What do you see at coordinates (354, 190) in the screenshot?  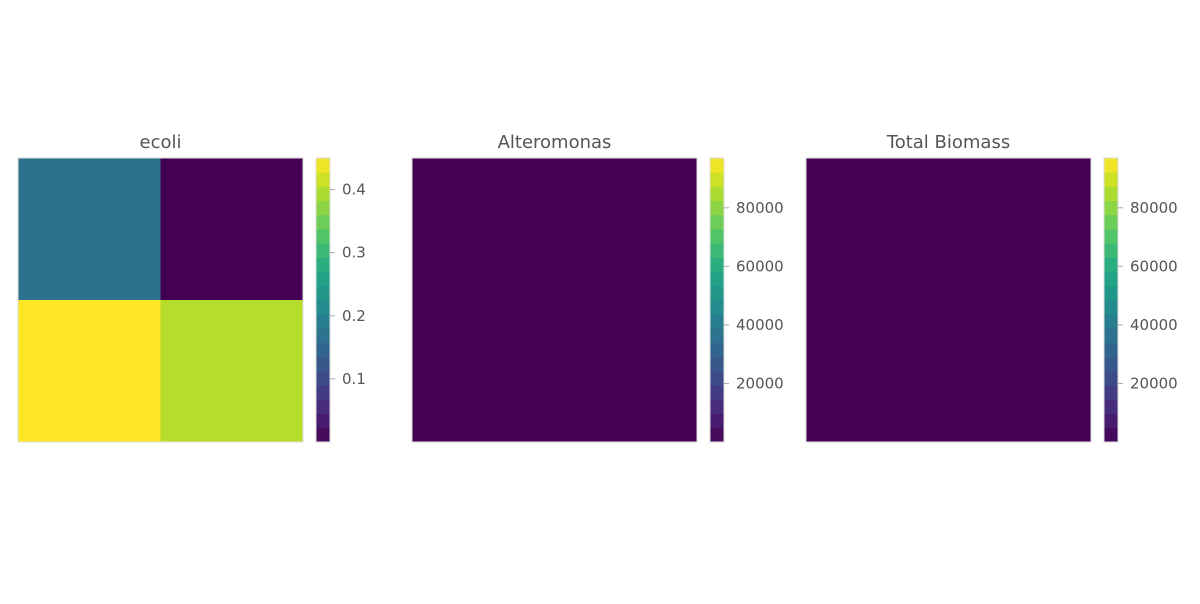 I see `colorbar-tick-label: 0.4` at bounding box center [354, 190].